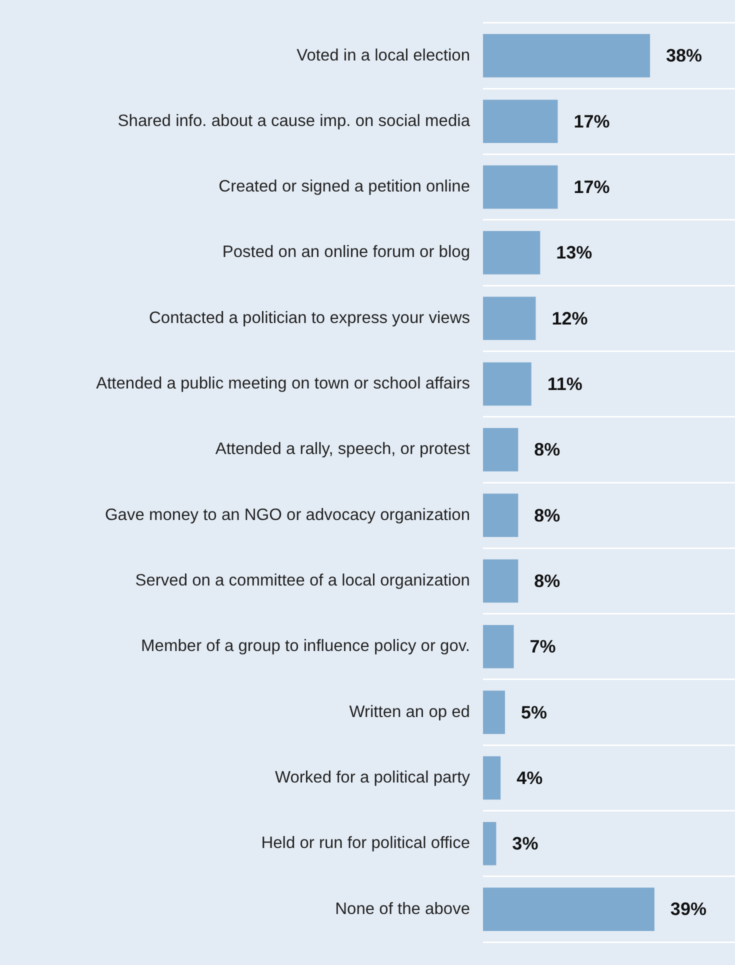  I want to click on data-label: 38%, so click(684, 56).